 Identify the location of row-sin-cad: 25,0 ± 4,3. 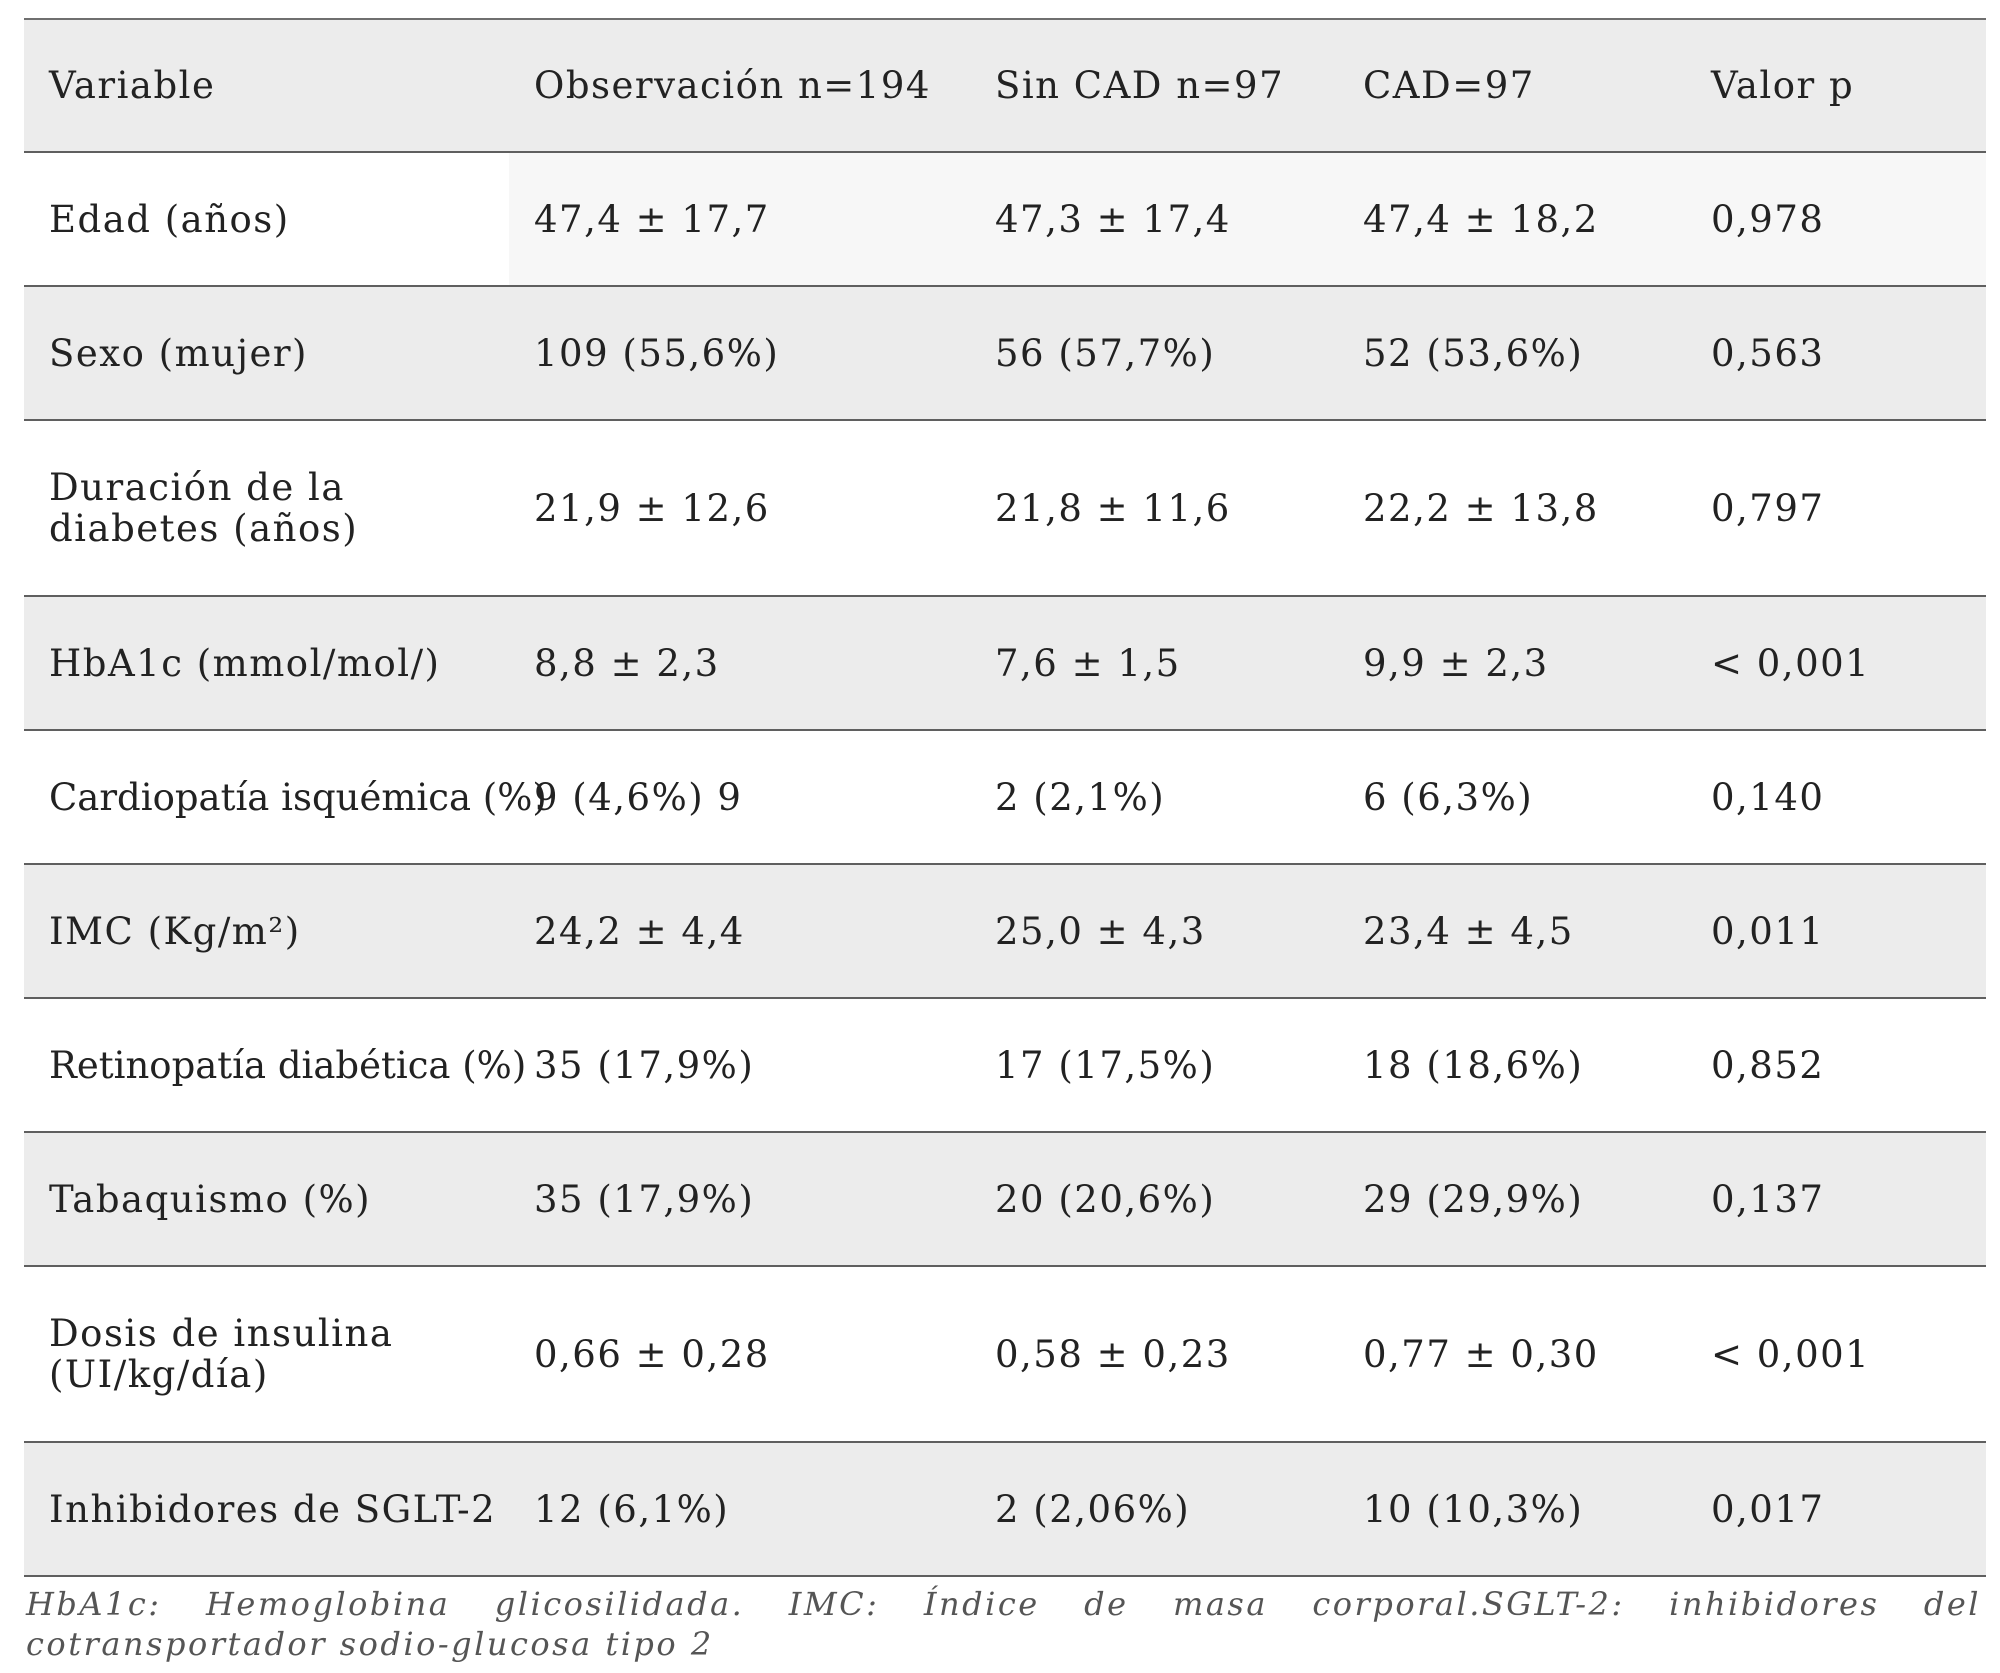
(1100, 931).